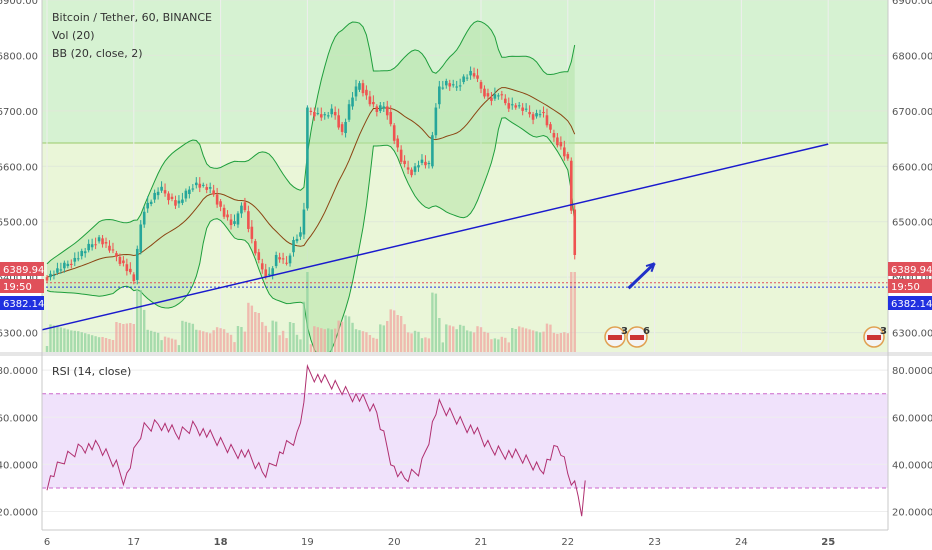  Describe the element at coordinates (745, 337) in the screenshot. I see `event-badges: 3 6 3` at that location.